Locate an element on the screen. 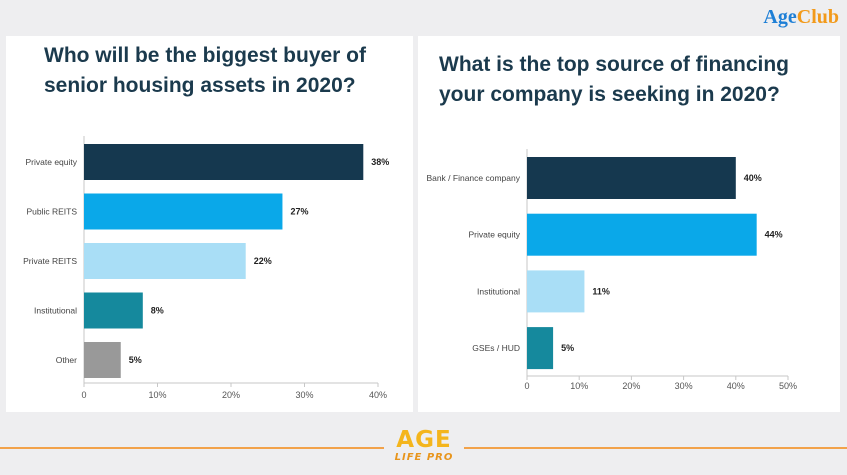  age-life-pro-logo: AGE LIFE PRO is located at coordinates (424, 448).